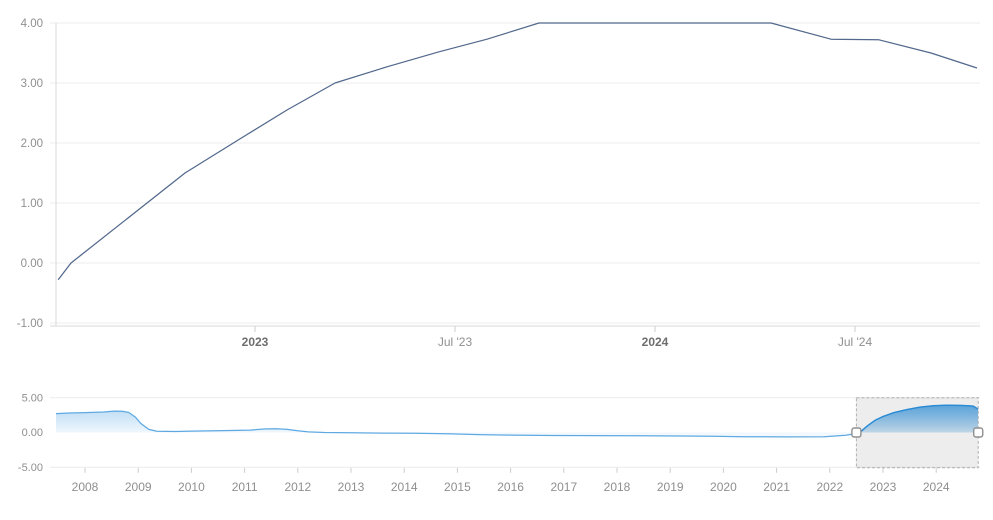 Image resolution: width=993 pixels, height=520 pixels. Describe the element at coordinates (138, 487) in the screenshot. I see `navigator-year-label: 2009` at that location.